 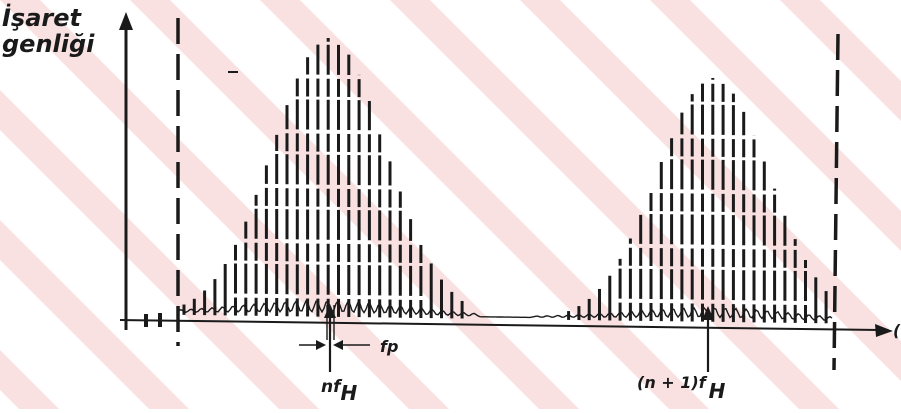 What do you see at coordinates (884, 330) in the screenshot?
I see `x-axis-arrow-icon` at bounding box center [884, 330].